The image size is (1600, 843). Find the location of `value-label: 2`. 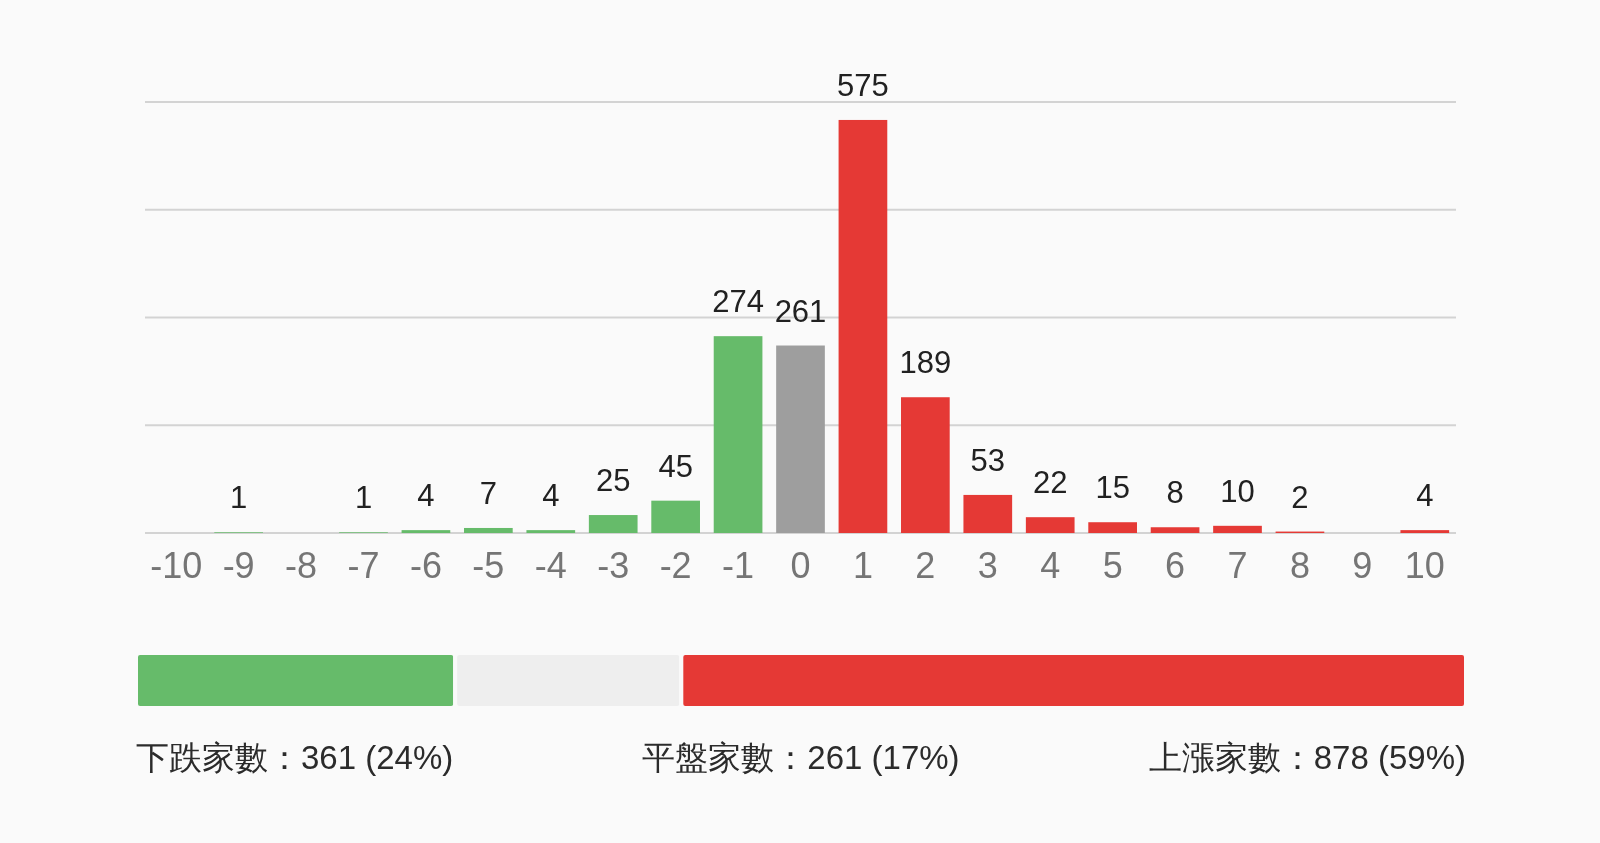

value-label: 2 is located at coordinates (1300, 497).